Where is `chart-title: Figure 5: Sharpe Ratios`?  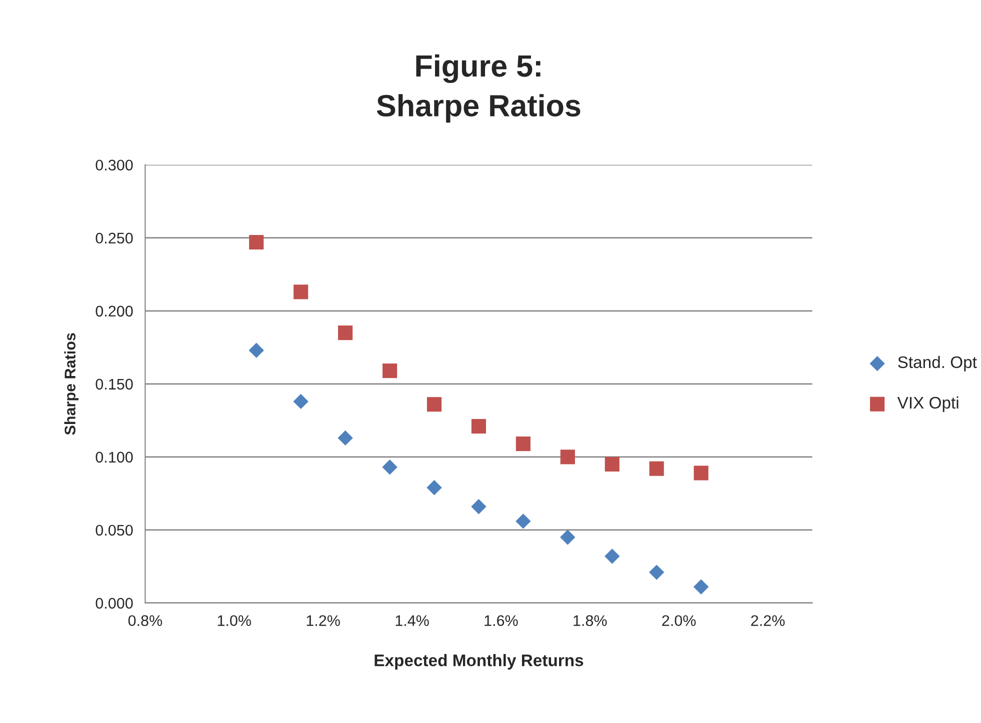
chart-title: Figure 5: Sharpe Ratios is located at coordinates (478, 88).